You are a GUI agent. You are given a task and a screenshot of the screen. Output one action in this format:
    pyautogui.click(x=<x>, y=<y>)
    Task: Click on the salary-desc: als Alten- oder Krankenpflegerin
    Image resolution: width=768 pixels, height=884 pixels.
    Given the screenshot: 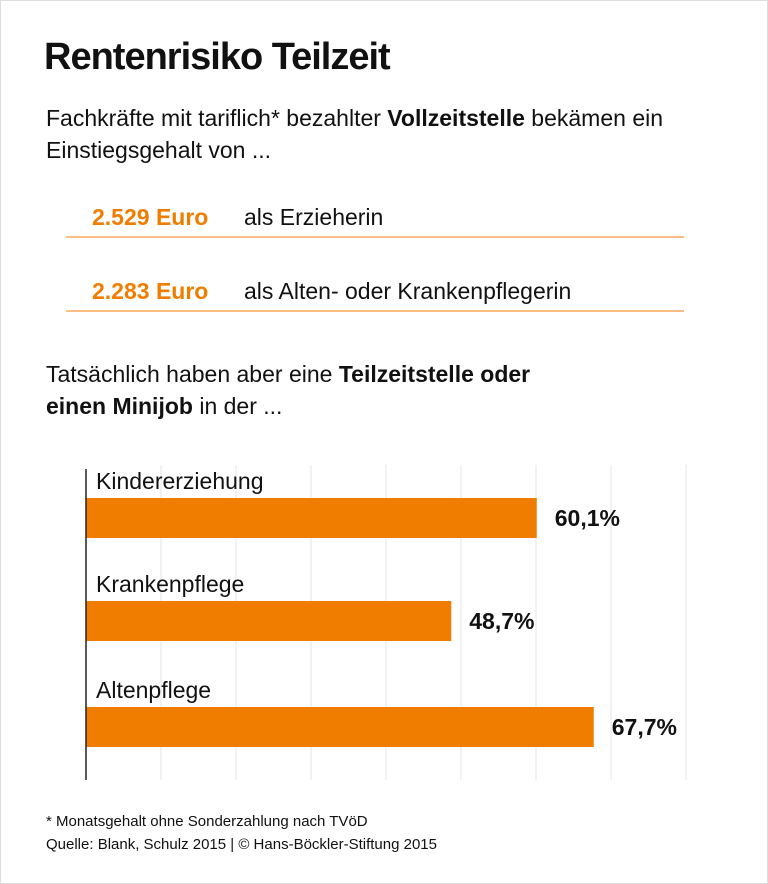 What is the action you would take?
    pyautogui.click(x=408, y=291)
    